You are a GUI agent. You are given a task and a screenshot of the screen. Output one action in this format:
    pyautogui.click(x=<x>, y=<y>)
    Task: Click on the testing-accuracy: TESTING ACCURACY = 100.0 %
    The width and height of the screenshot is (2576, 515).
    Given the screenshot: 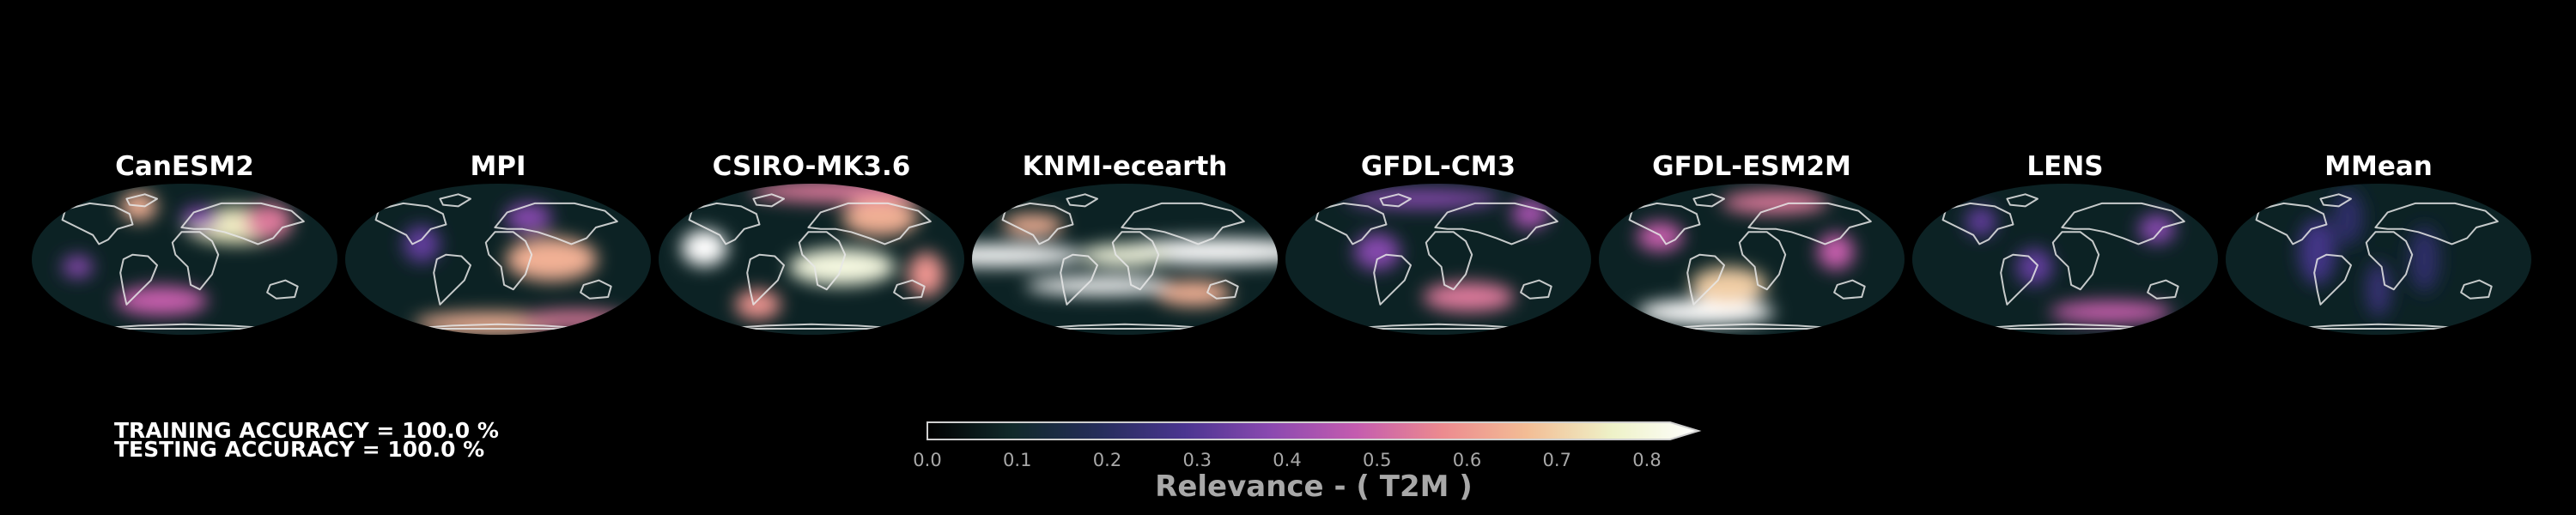 What is the action you would take?
    pyautogui.click(x=299, y=449)
    